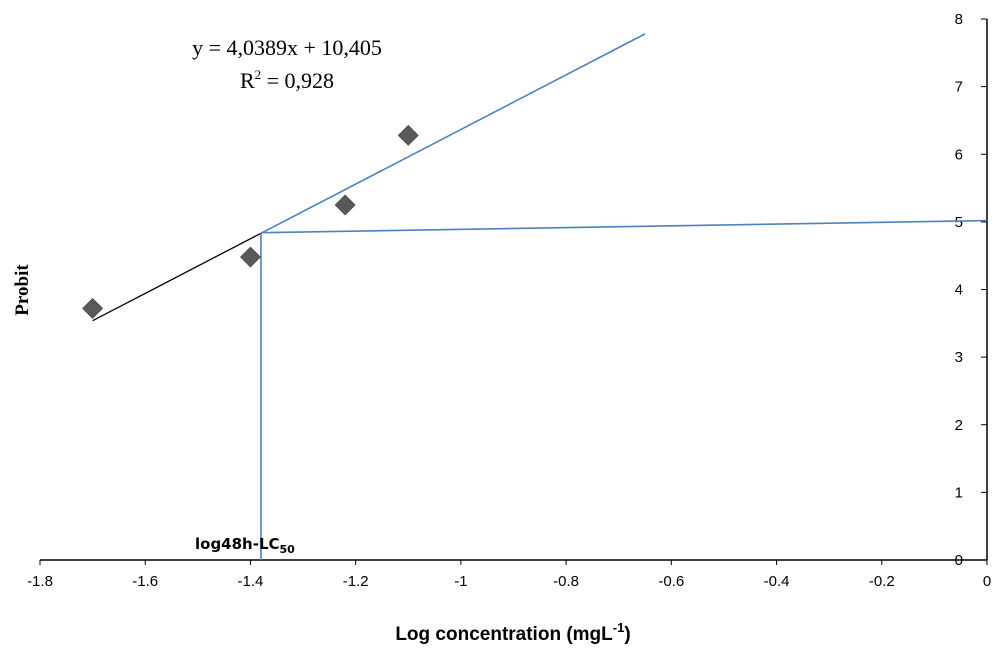  What do you see at coordinates (959, 290) in the screenshot?
I see `y-tick-label: 4` at bounding box center [959, 290].